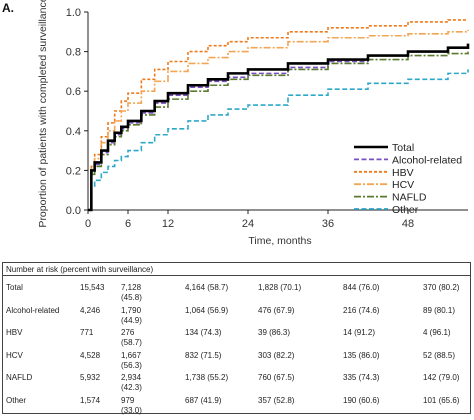 The image size is (474, 420). What do you see at coordinates (328, 224) in the screenshot?
I see `x-tick-label: 36` at bounding box center [328, 224].